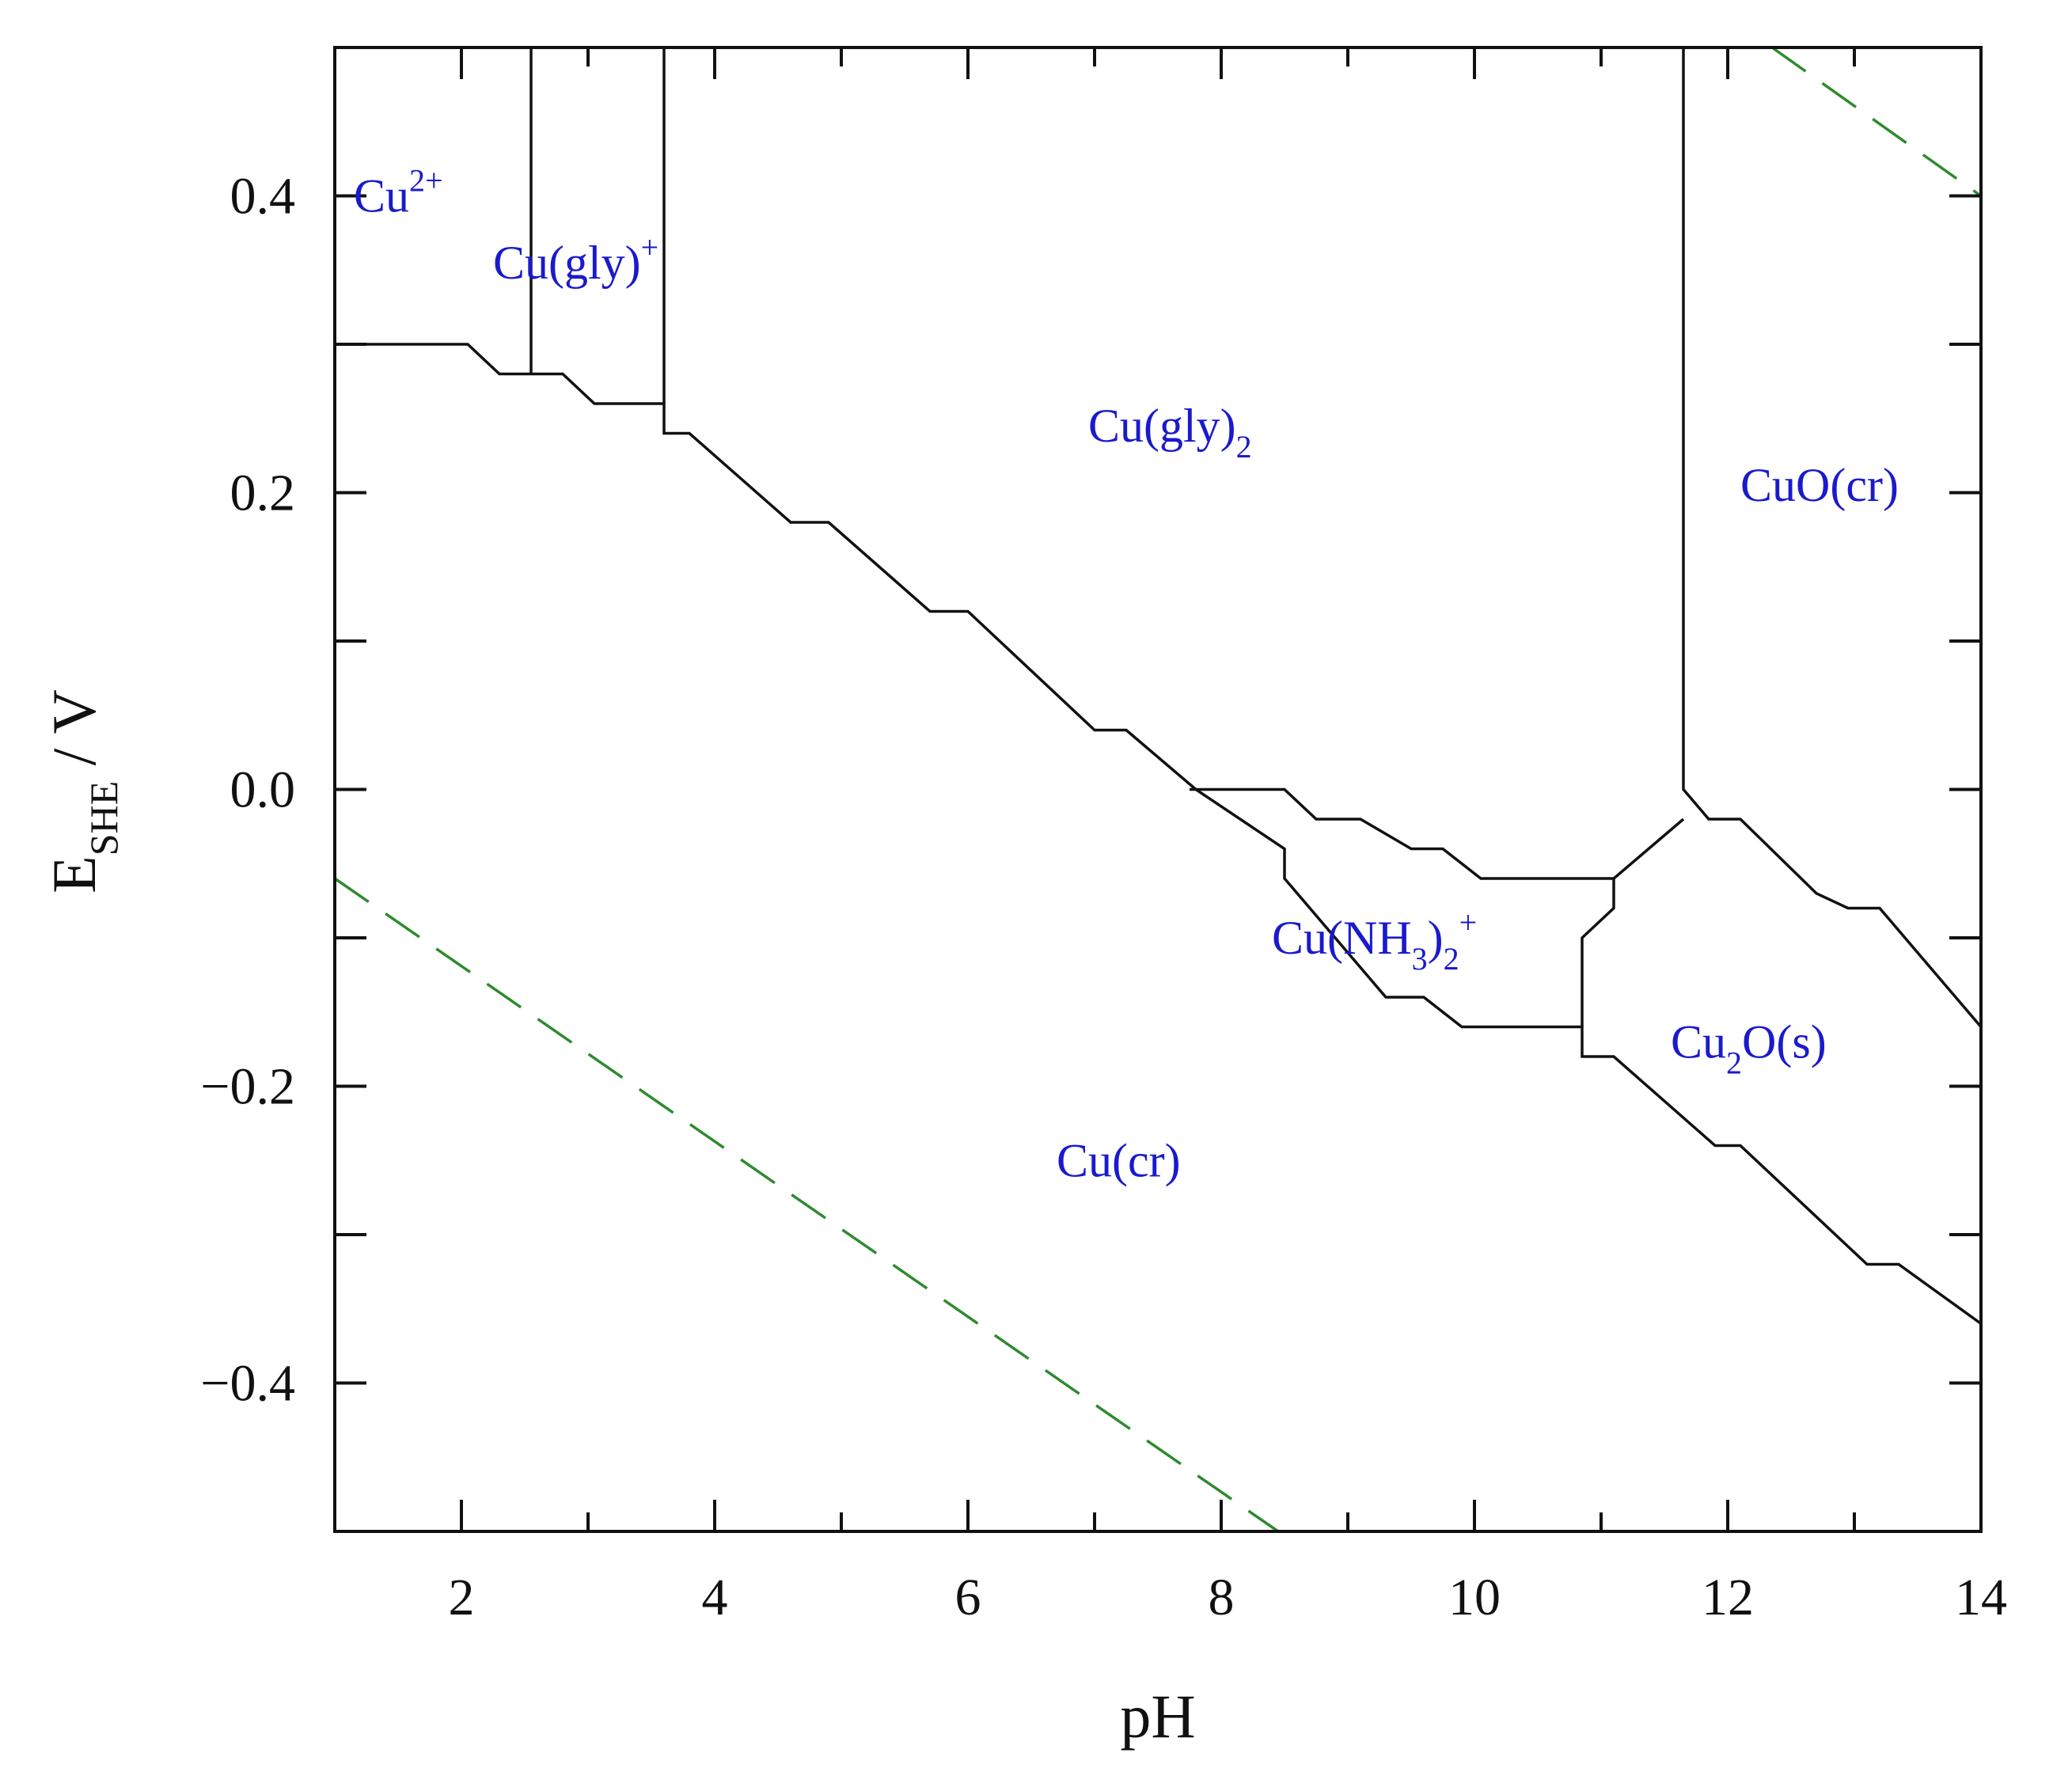 The image size is (2072, 1772). I want to click on region-label-part: ), so click(1436, 938).